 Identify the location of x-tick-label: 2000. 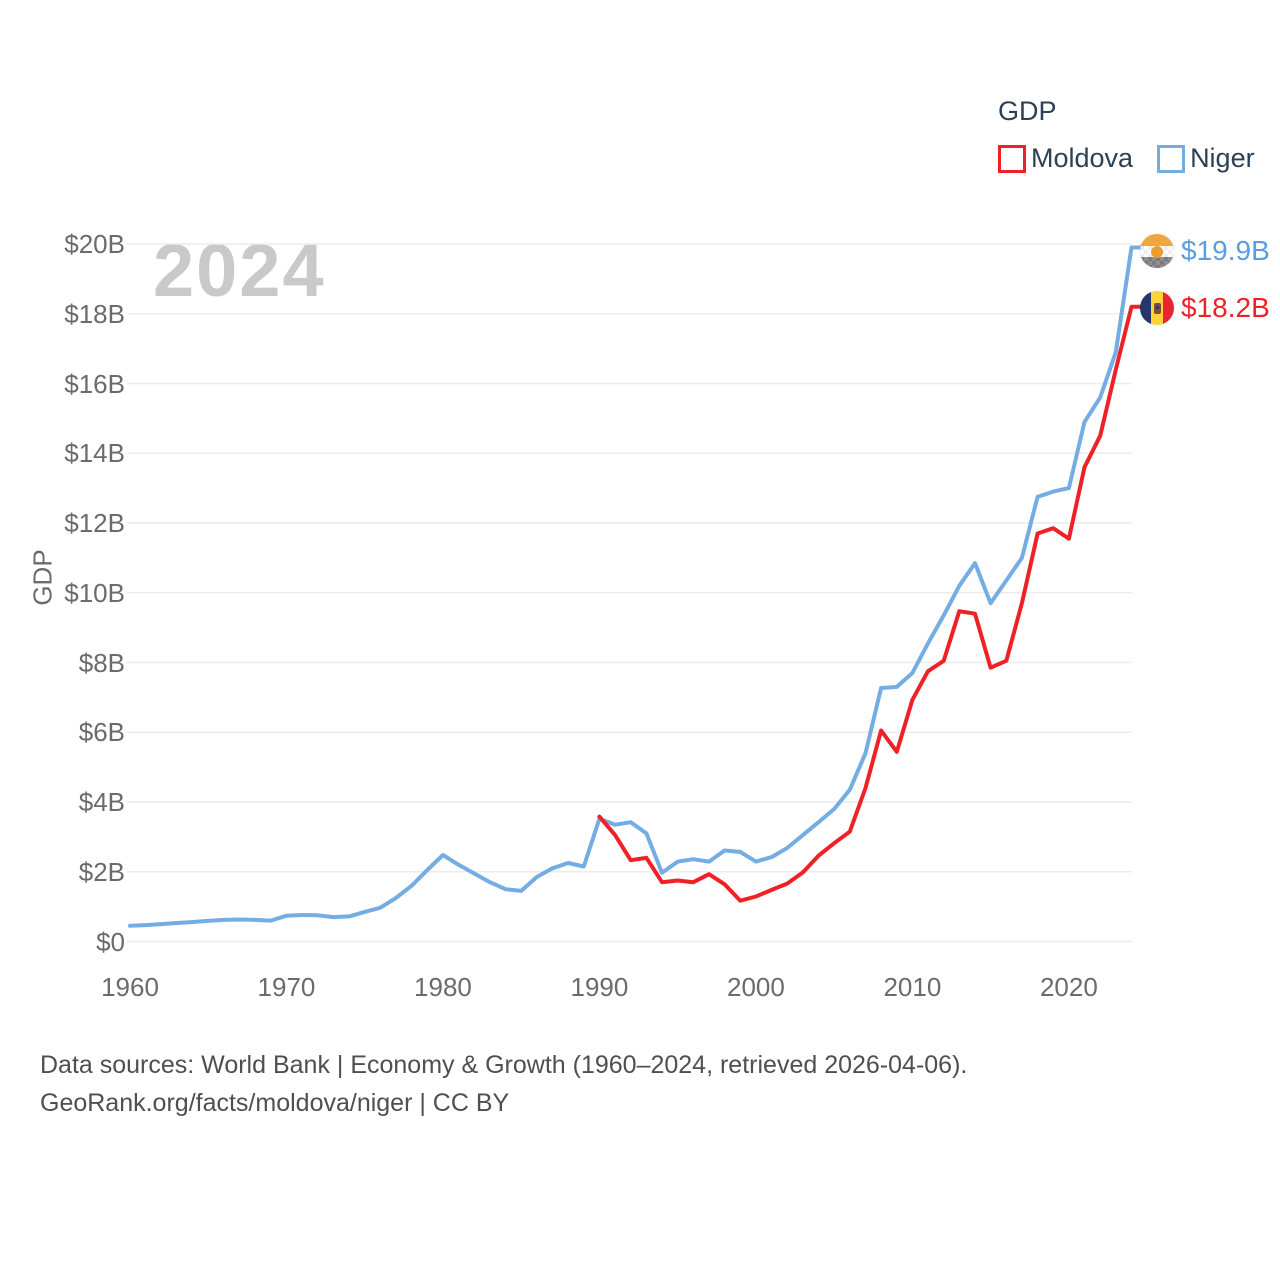
(755, 987).